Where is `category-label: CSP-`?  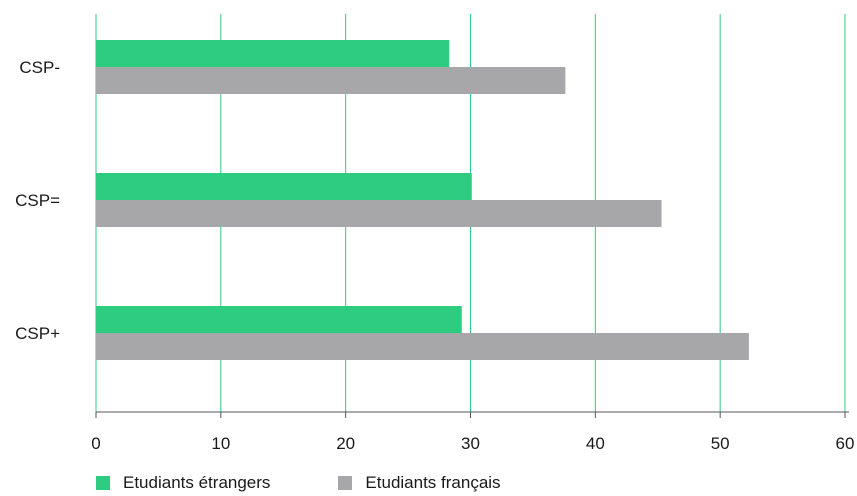 category-label: CSP- is located at coordinates (39, 67).